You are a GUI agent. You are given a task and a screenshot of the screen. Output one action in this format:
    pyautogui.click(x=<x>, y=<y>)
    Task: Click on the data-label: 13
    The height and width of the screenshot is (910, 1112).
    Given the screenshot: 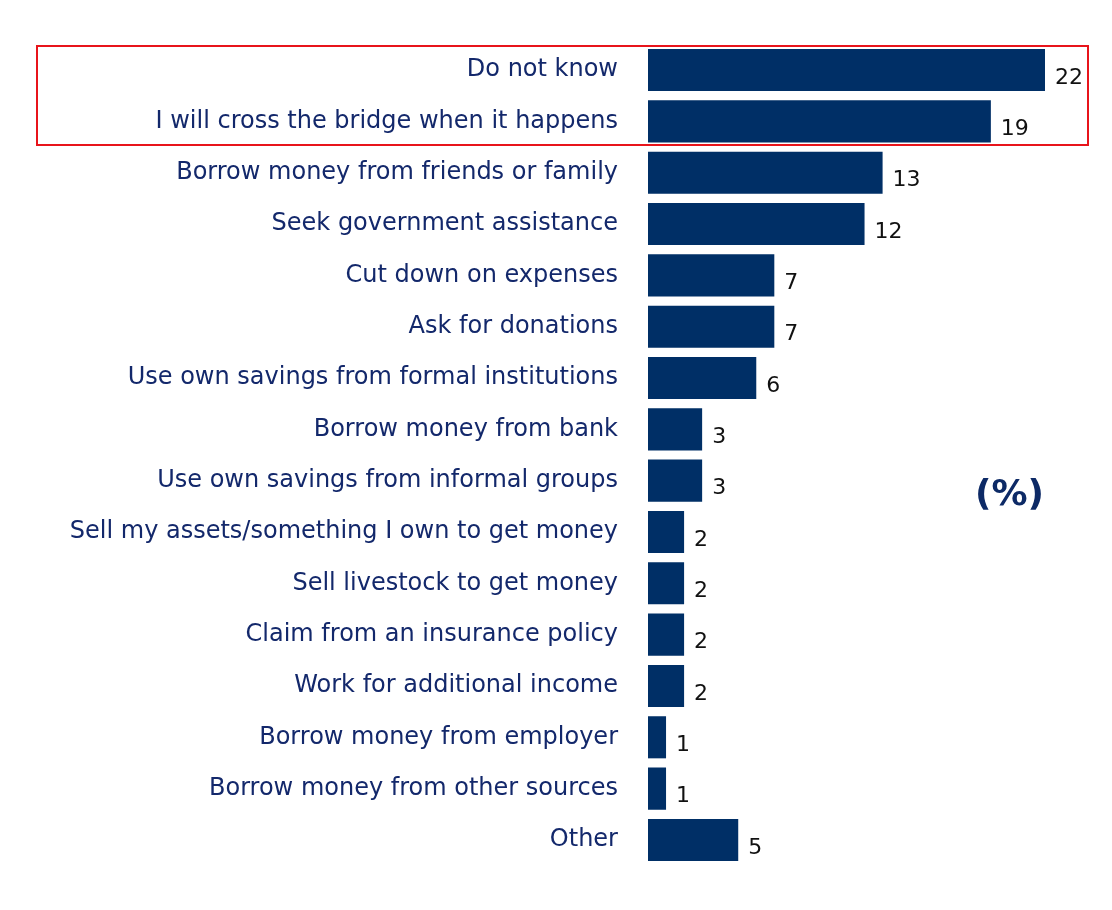 What is the action you would take?
    pyautogui.click(x=906, y=179)
    